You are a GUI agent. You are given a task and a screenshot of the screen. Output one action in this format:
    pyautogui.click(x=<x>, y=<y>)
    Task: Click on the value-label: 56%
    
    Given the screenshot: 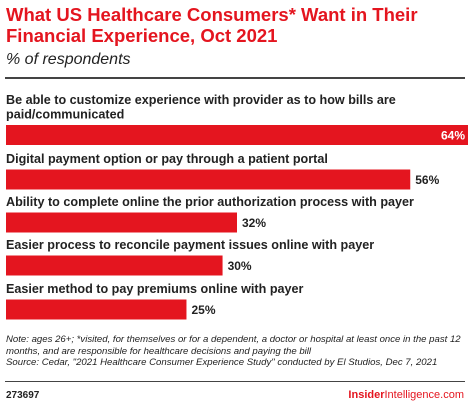 What is the action you would take?
    pyautogui.click(x=427, y=180)
    